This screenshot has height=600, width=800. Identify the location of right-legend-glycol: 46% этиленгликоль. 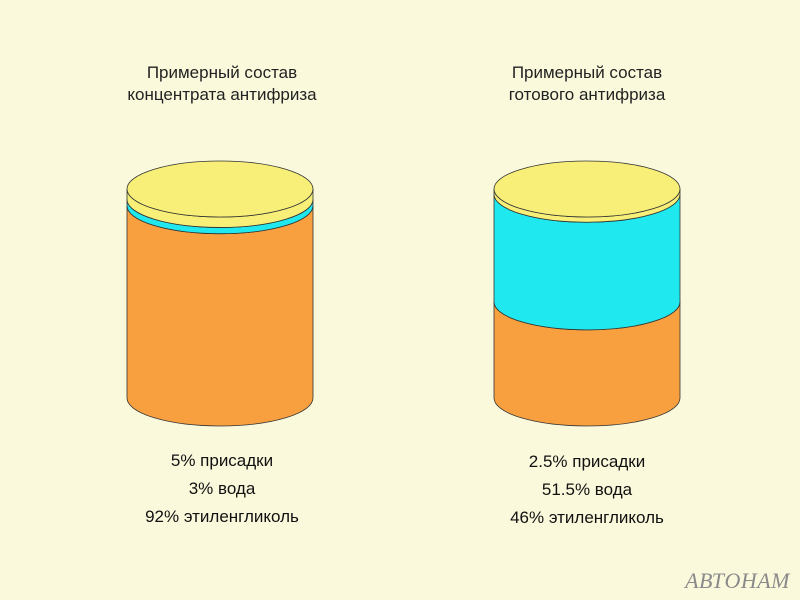
(587, 517).